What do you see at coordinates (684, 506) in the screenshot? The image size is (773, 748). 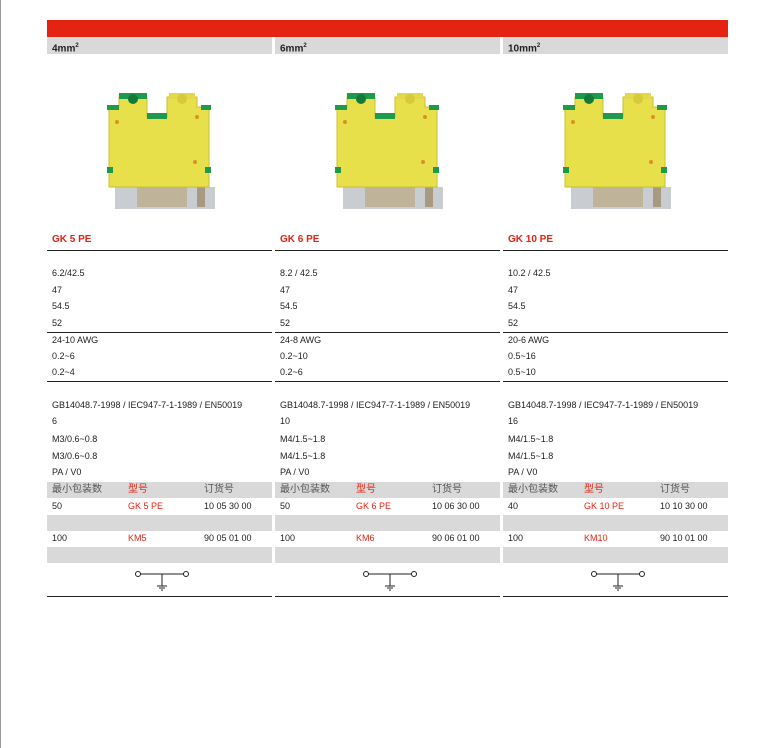 I see `order-number: 10 10 30 00` at bounding box center [684, 506].